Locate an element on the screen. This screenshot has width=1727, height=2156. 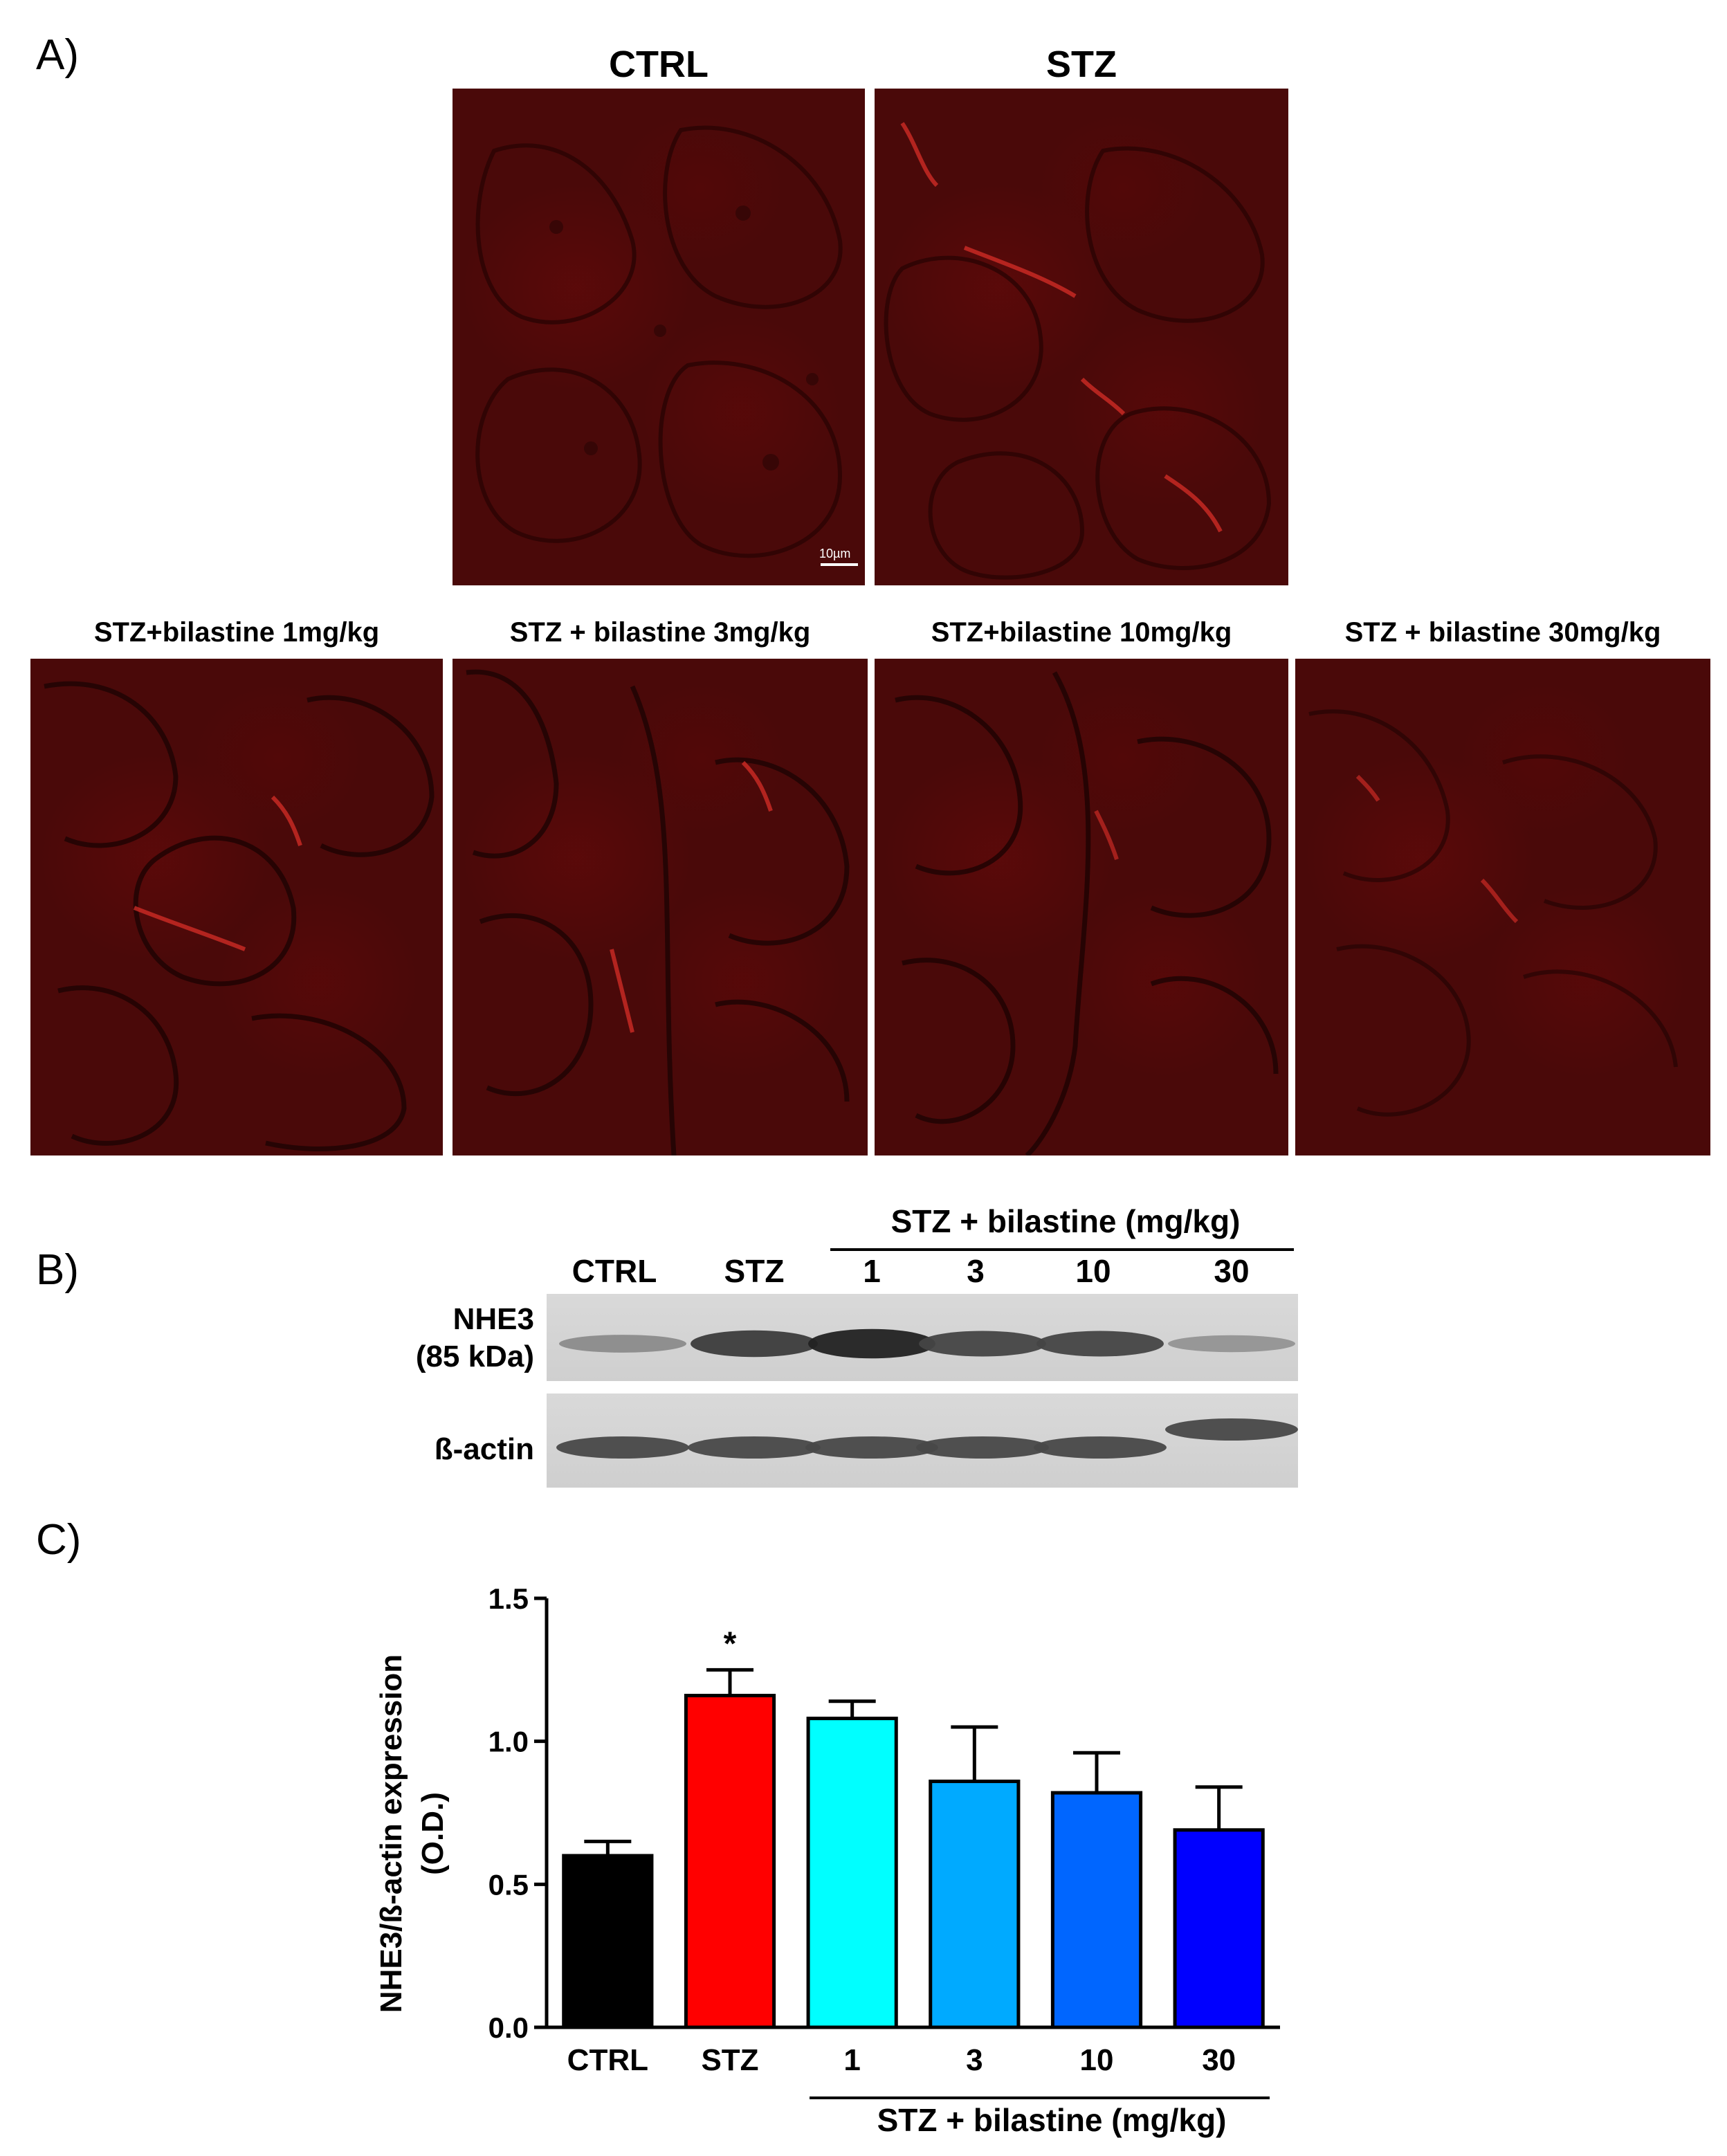
micrograph-stz is located at coordinates (1081, 337).